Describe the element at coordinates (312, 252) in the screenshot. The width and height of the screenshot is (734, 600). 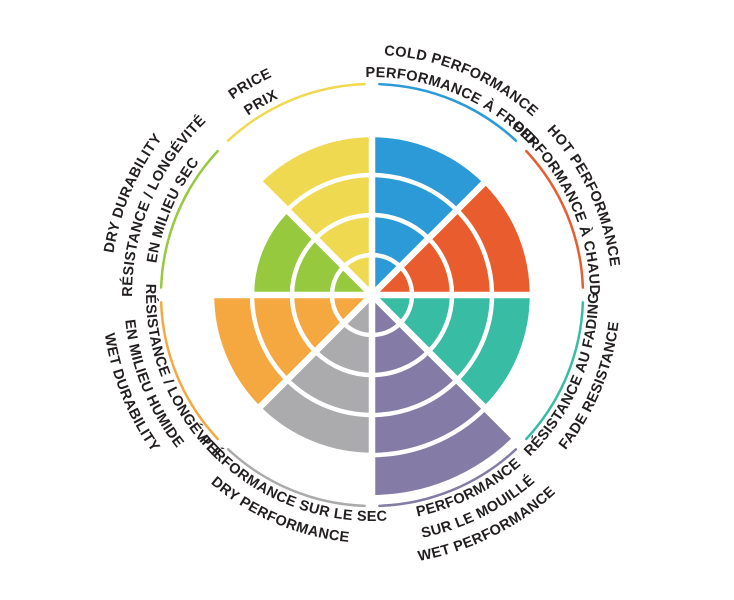
I see `sector-dry-durability` at that location.